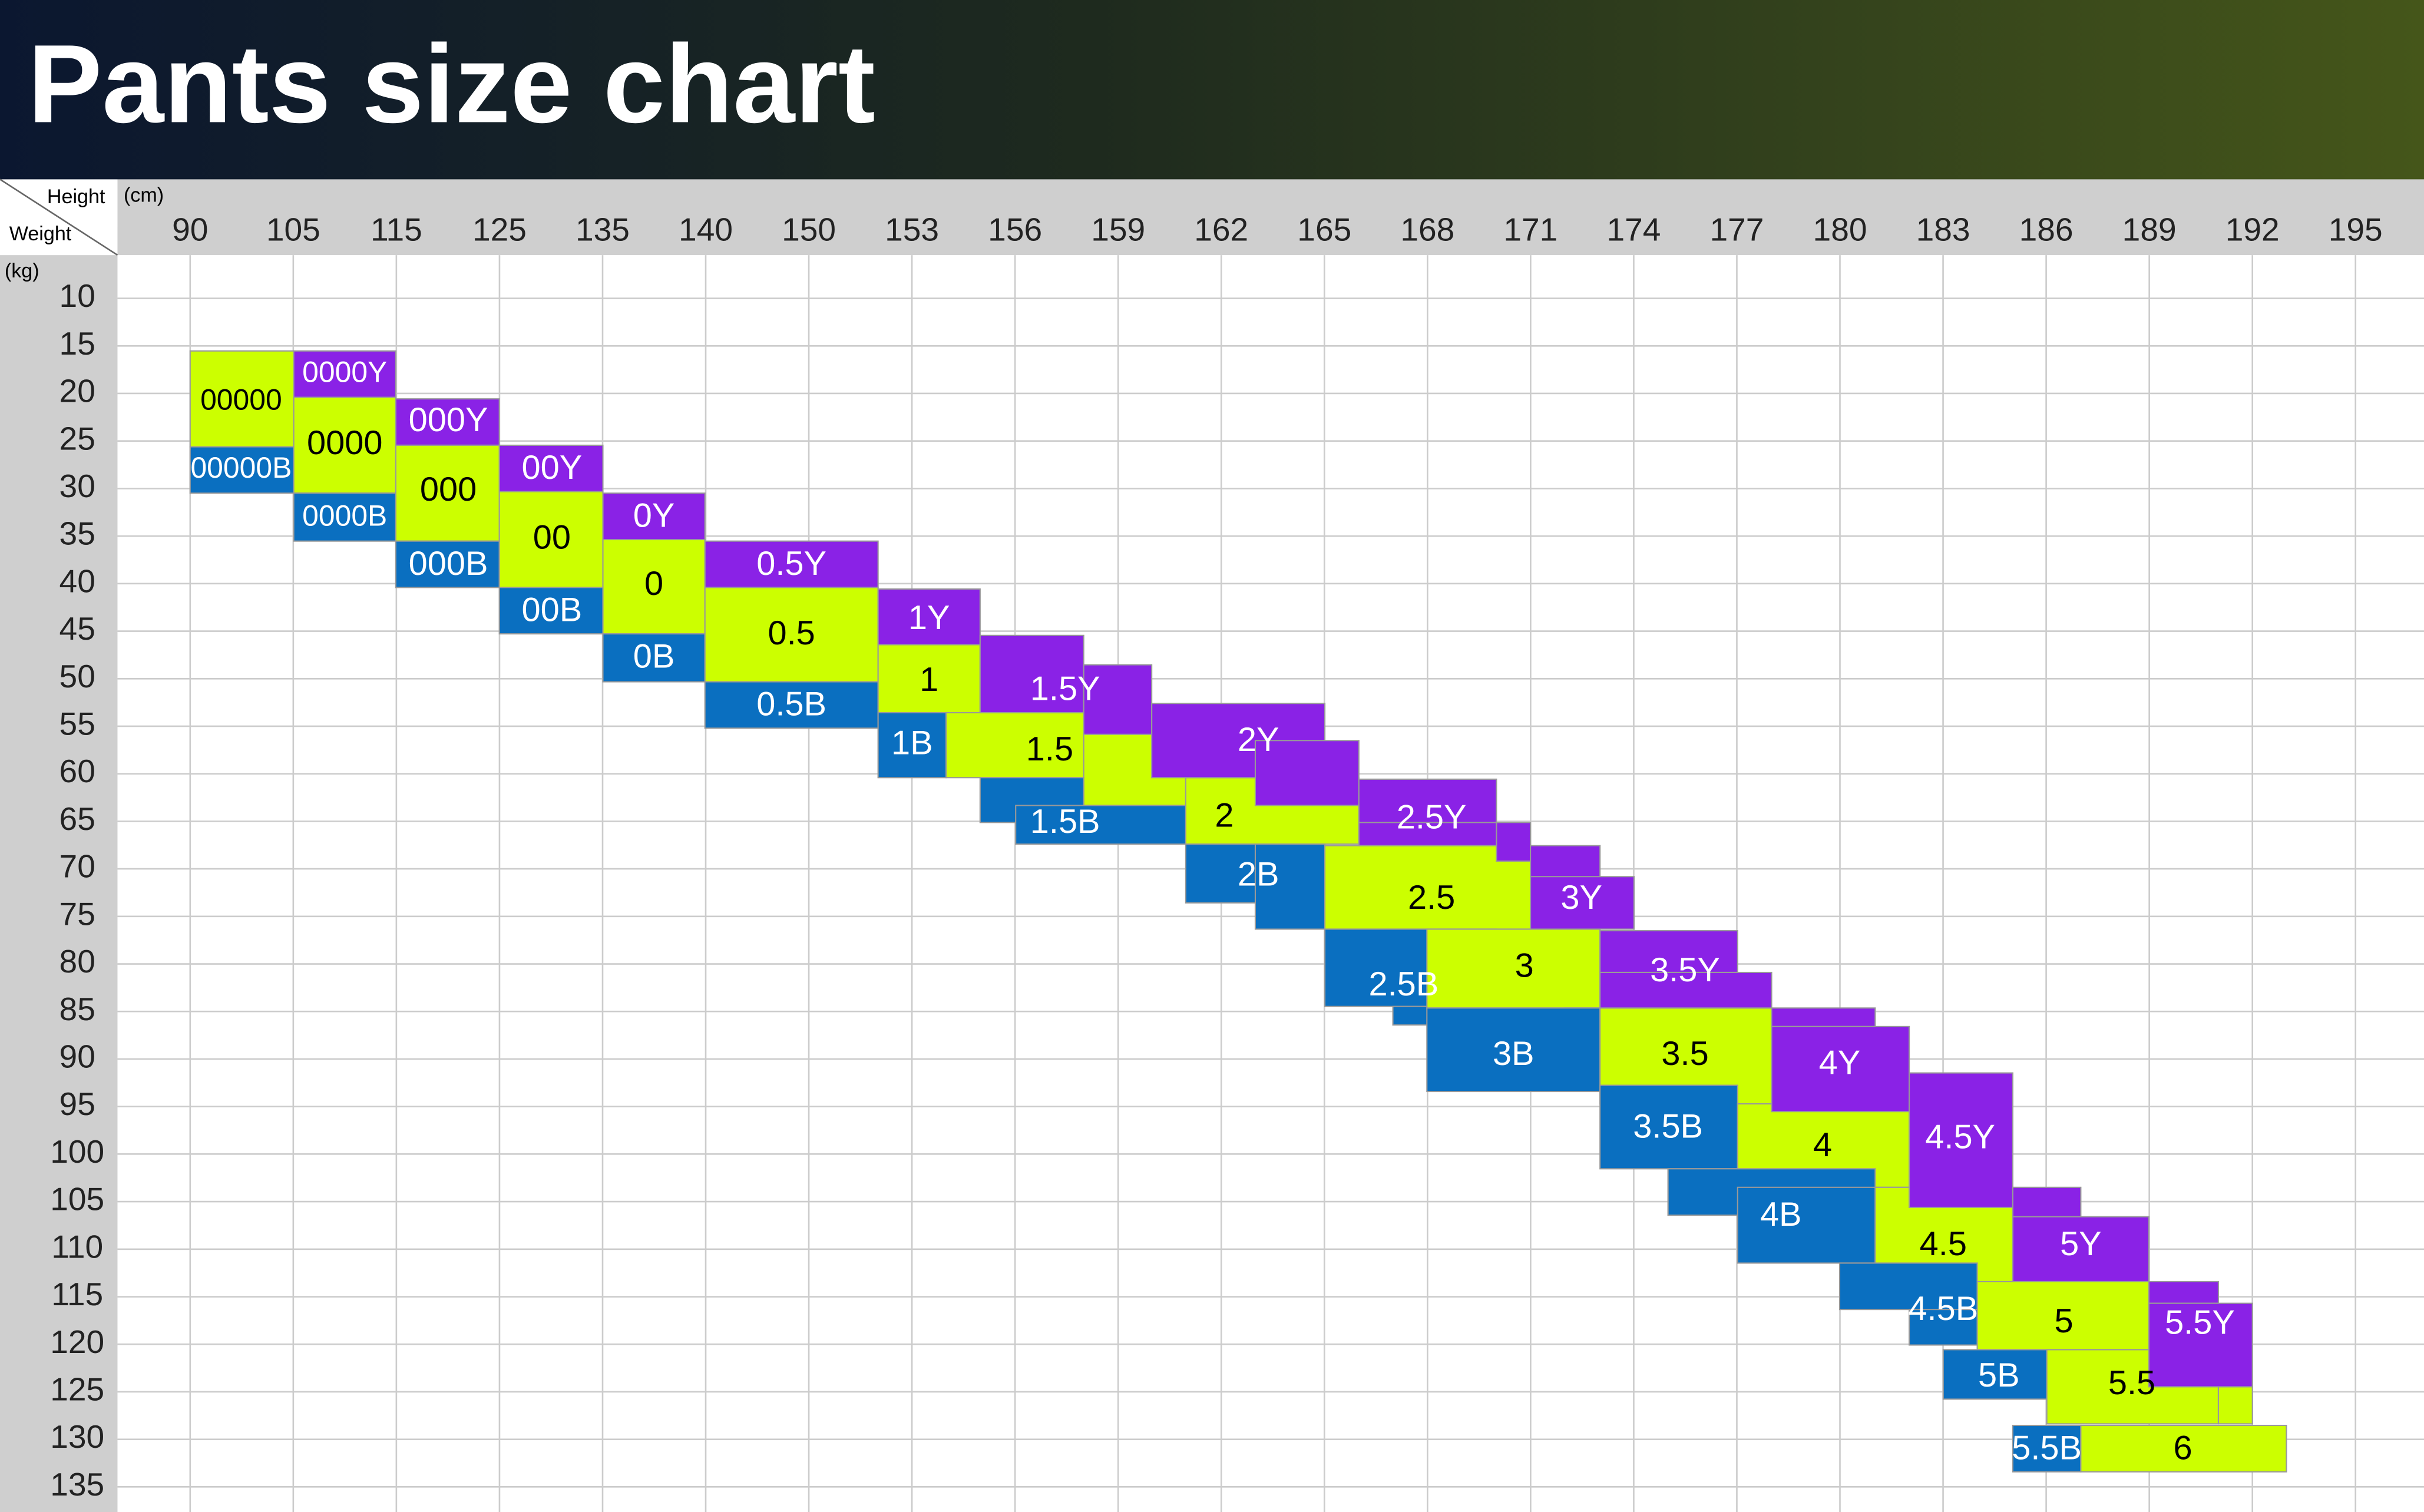 Image resolution: width=2424 pixels, height=1512 pixels. I want to click on size-label: 2, so click(1224, 816).